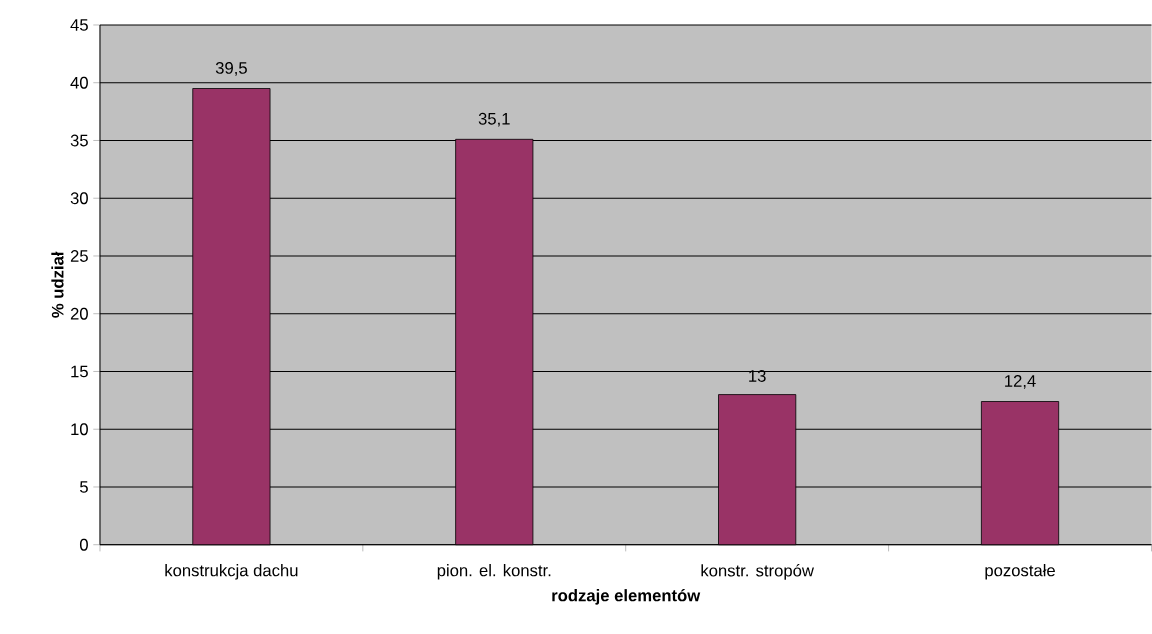 The image size is (1152, 634). Describe the element at coordinates (79, 429) in the screenshot. I see `y-tick-label: 10` at that location.